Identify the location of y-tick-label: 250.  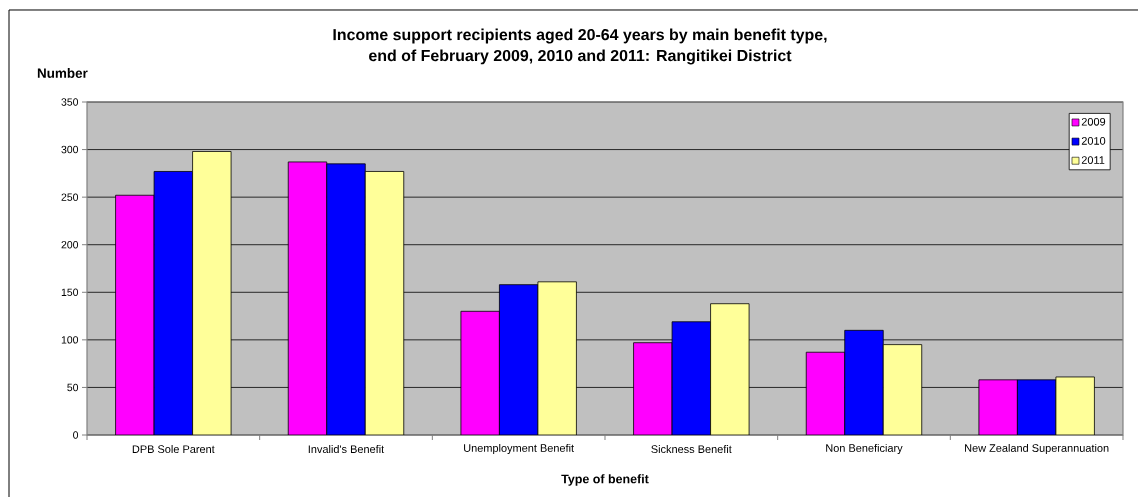
(70, 197).